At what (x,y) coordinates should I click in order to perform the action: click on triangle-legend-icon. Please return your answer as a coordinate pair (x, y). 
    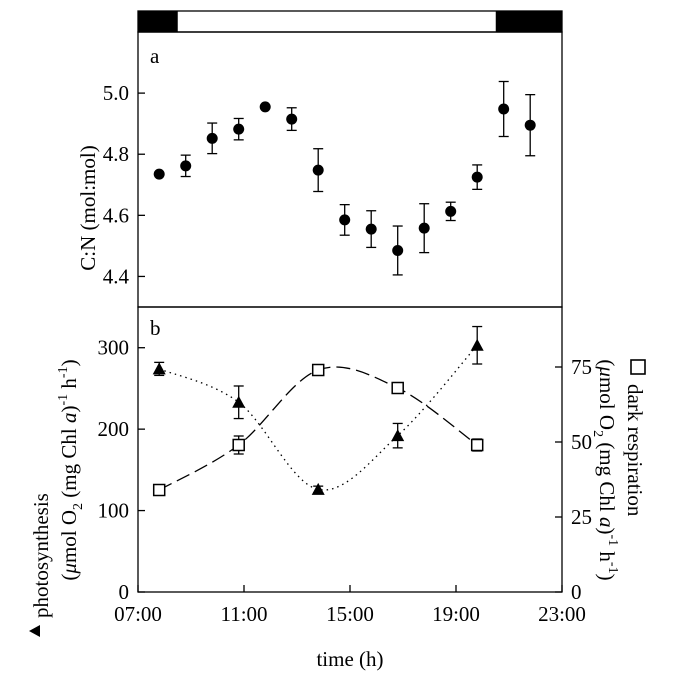
    Looking at the image, I should click on (34, 631).